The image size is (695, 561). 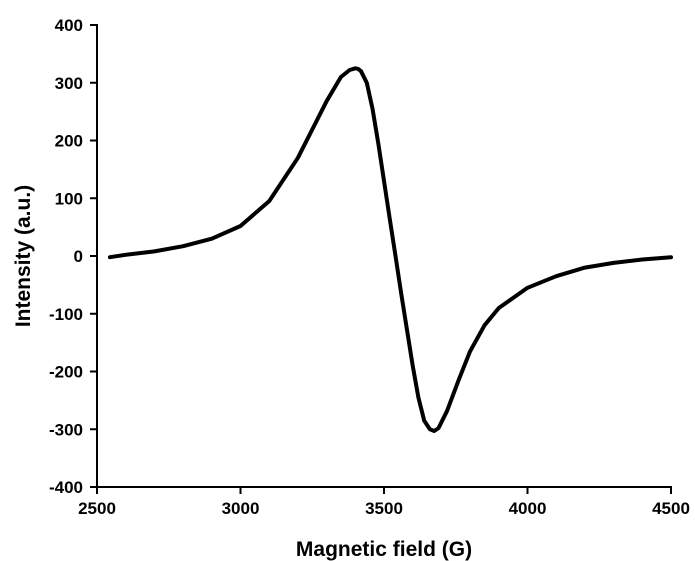 I want to click on x-axis-title: Magnetic field (G), so click(x=384, y=549).